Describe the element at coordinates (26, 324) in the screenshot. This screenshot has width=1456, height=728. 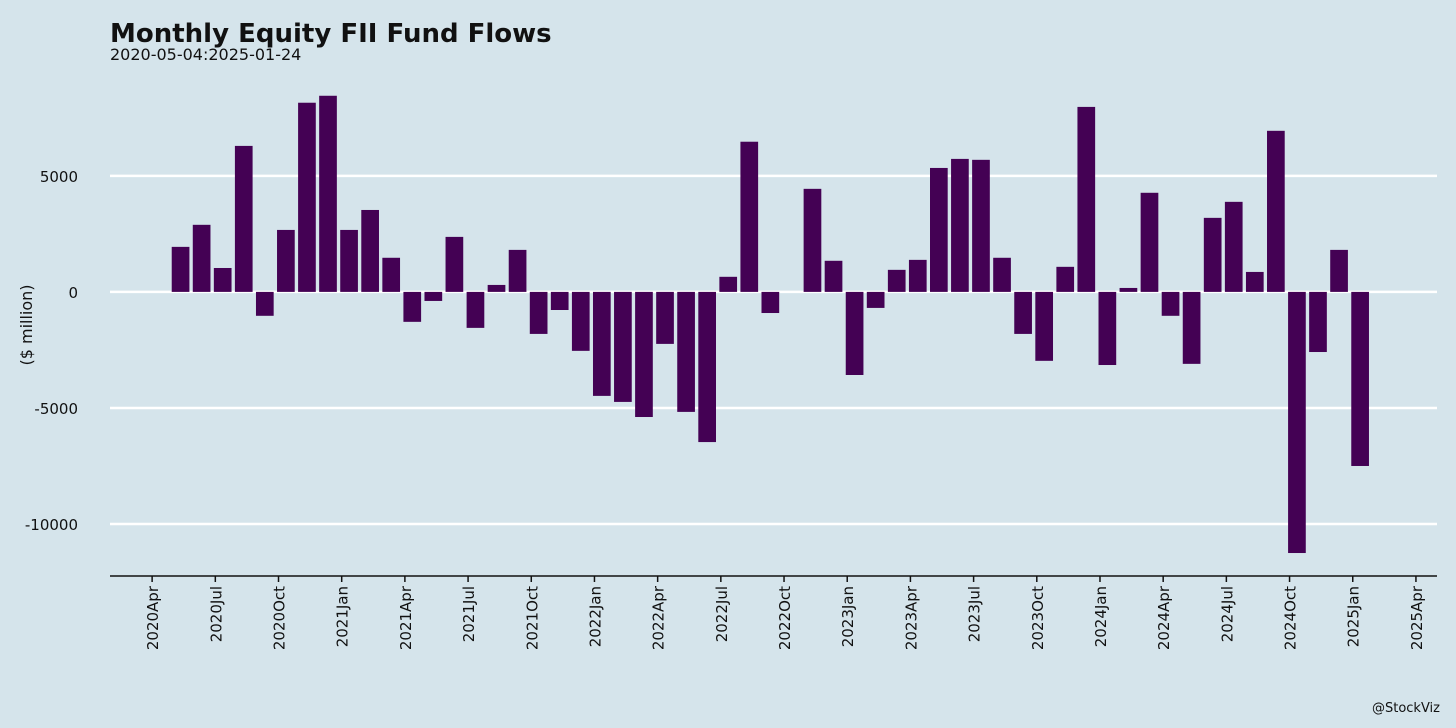
I see `y-axis-label: ($ million)` at that location.